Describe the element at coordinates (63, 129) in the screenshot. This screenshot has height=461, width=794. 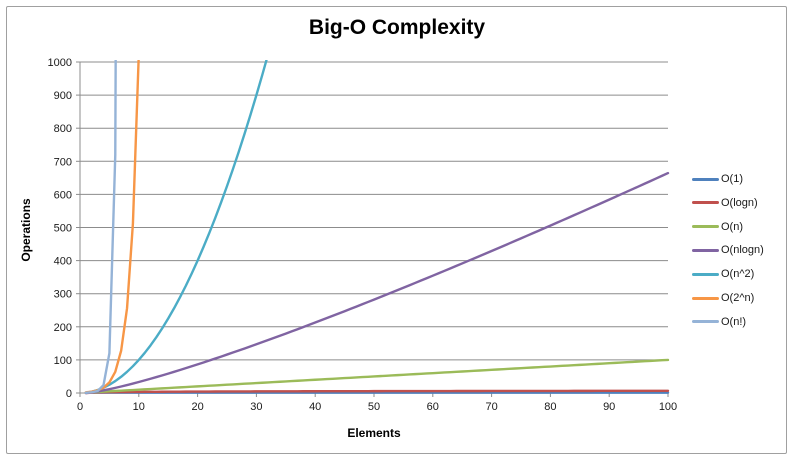
I see `y-tick-label: 800` at that location.